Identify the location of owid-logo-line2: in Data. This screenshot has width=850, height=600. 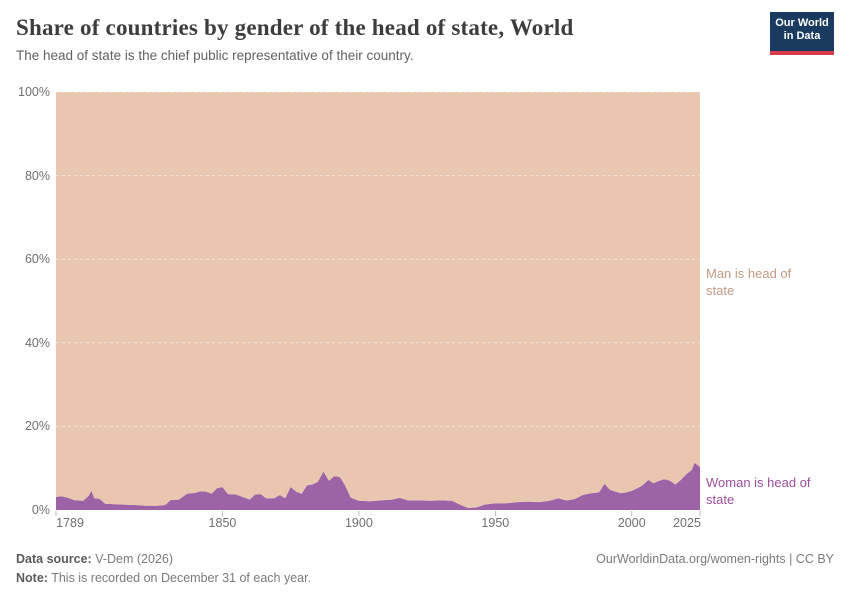
(802, 36).